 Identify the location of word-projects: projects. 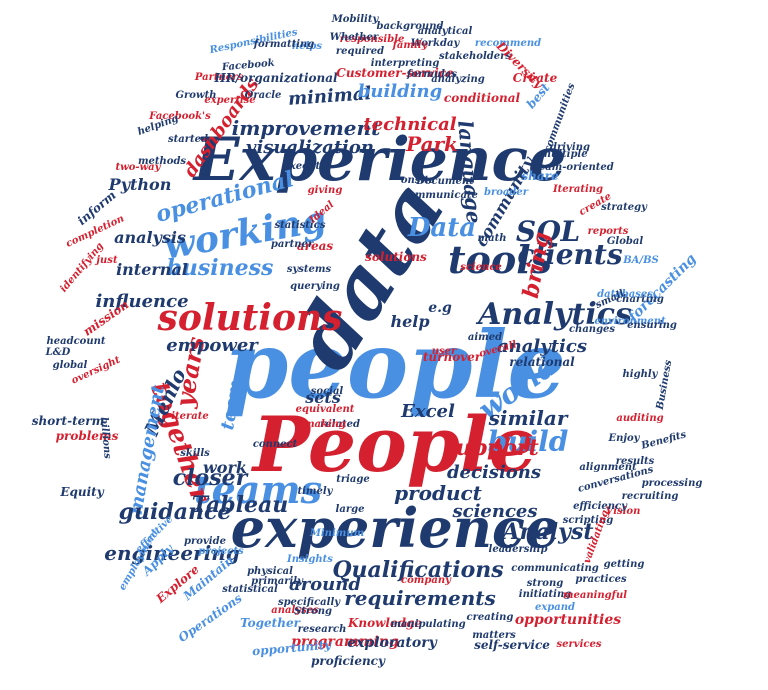
(221, 551).